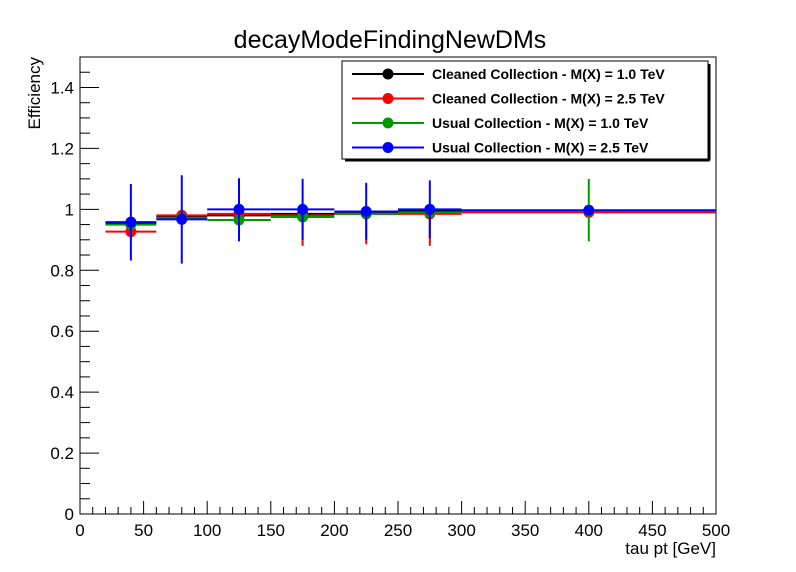 The width and height of the screenshot is (796, 572). I want to click on legend-entry-4: Usual Collection - M(X) = 2.5 TeV, so click(500, 148).